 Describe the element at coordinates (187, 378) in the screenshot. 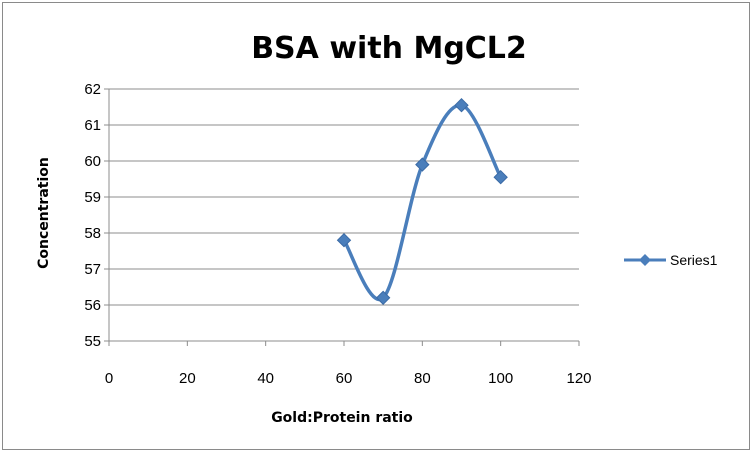

I see `x-tick-label-20: 20` at that location.